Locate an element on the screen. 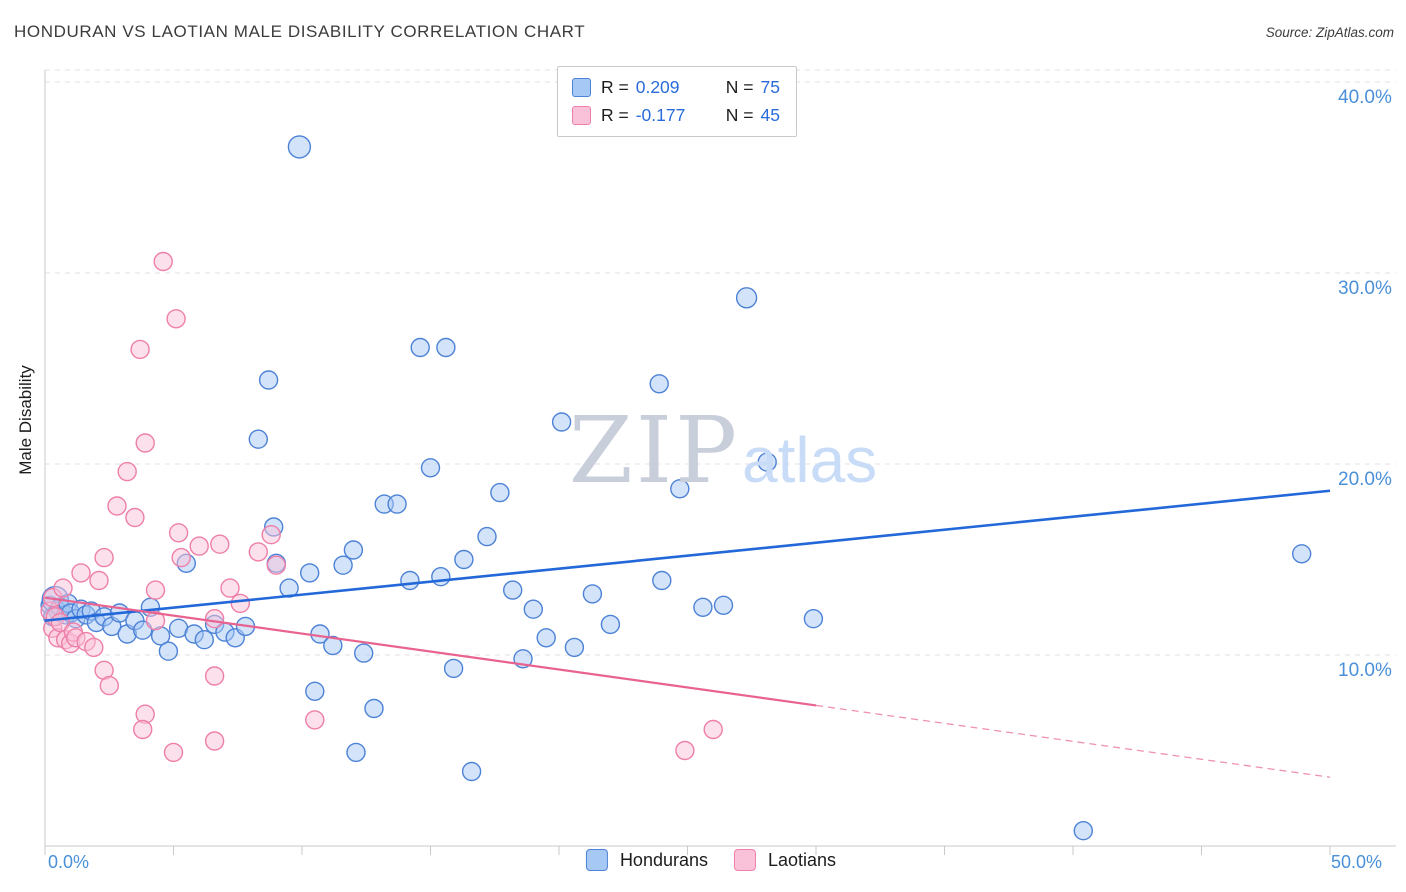  x-axis-max-label: 50.0% is located at coordinates (1357, 862).